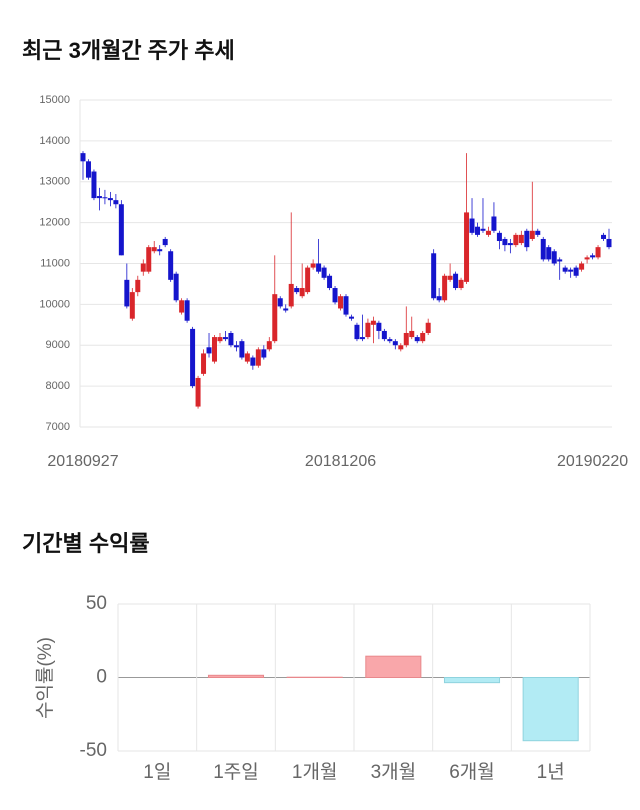 The image size is (640, 810). Describe the element at coordinates (551, 772) in the screenshot. I see `x-tick-label: 1년` at that location.